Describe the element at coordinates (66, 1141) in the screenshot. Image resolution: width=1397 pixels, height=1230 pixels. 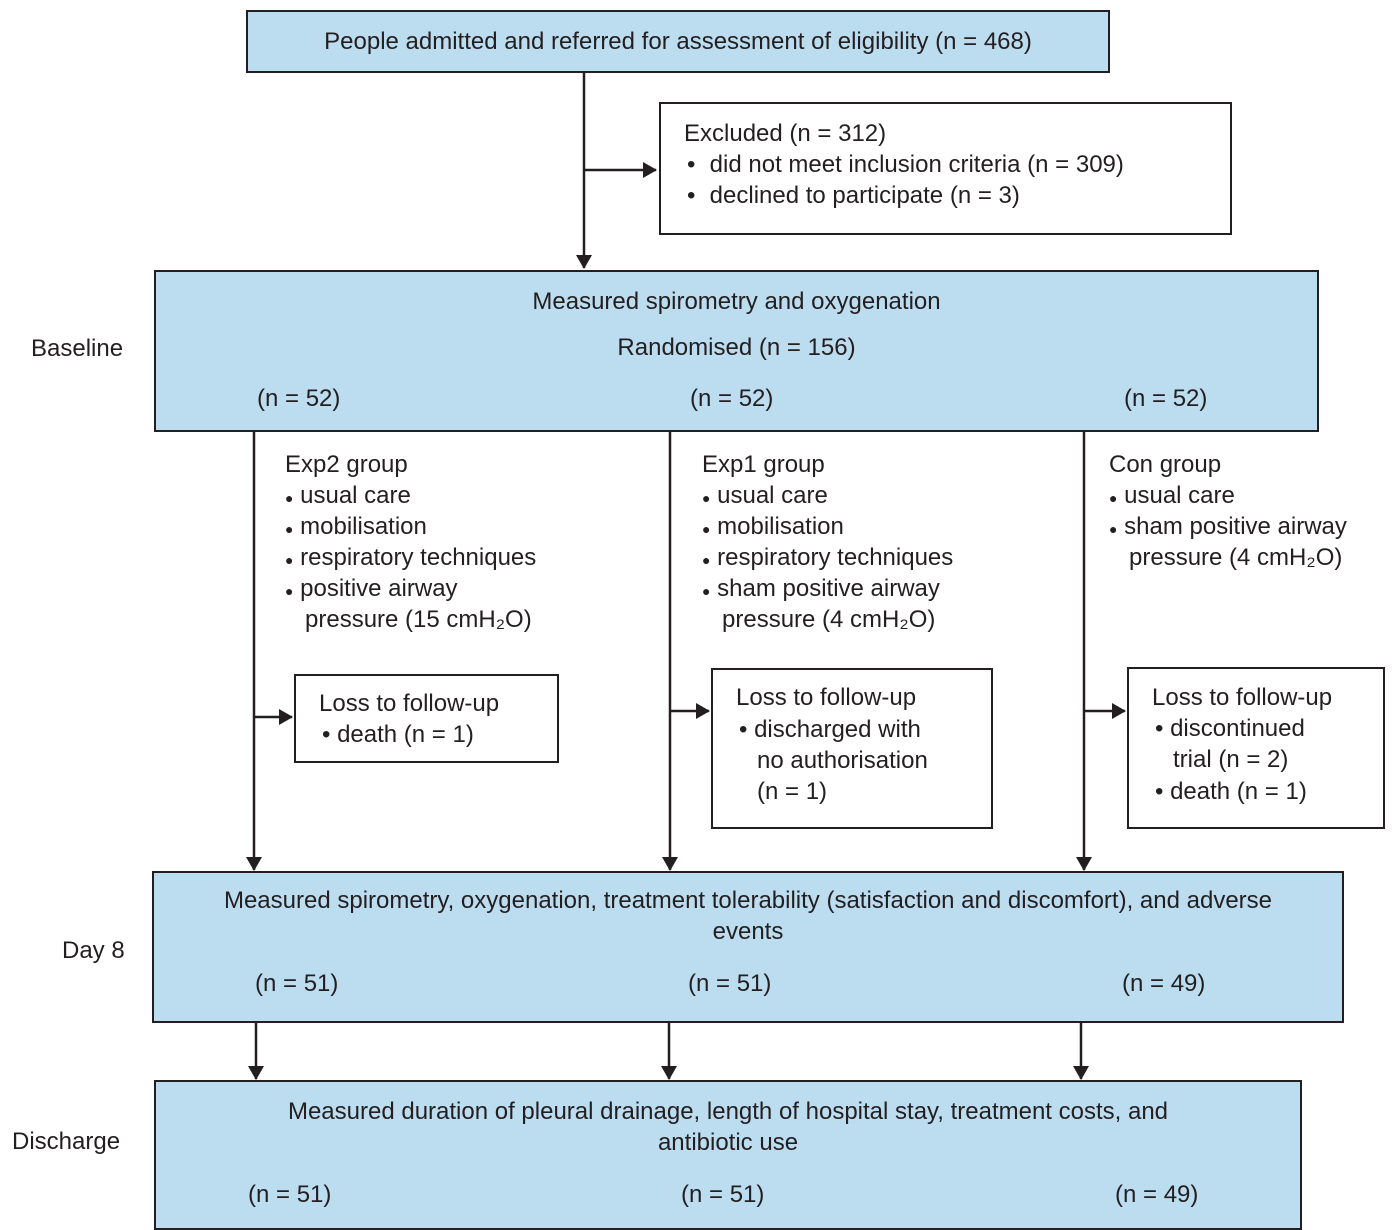
I see `stage-label-discharge: Discharge` at that location.